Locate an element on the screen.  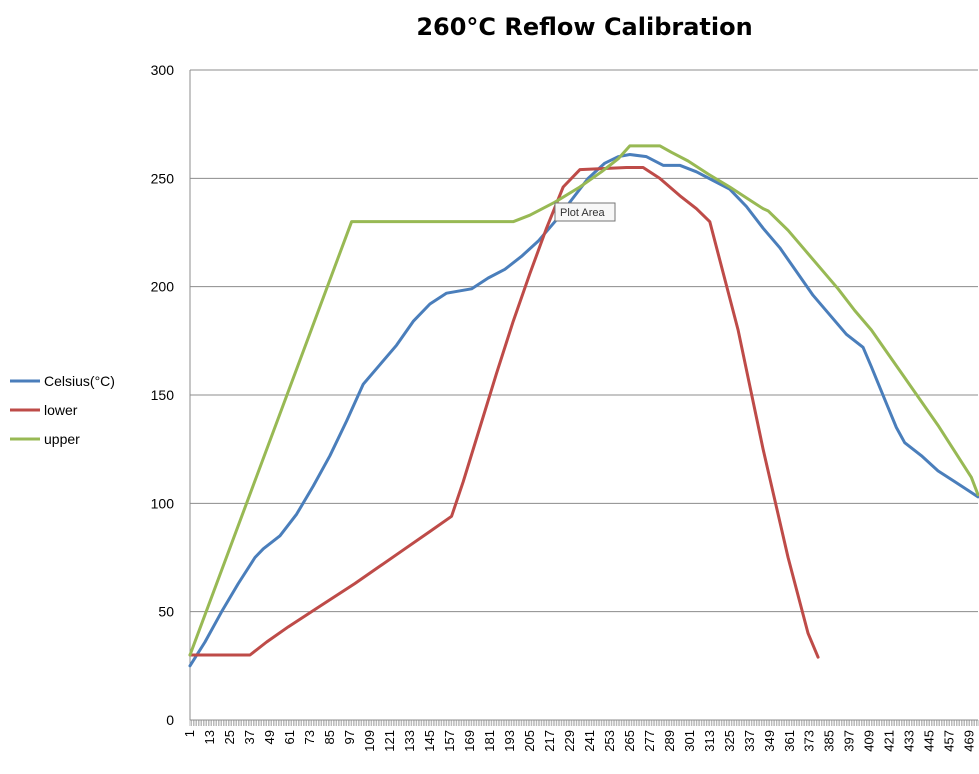
x-tick-label: 241 is located at coordinates (589, 741).